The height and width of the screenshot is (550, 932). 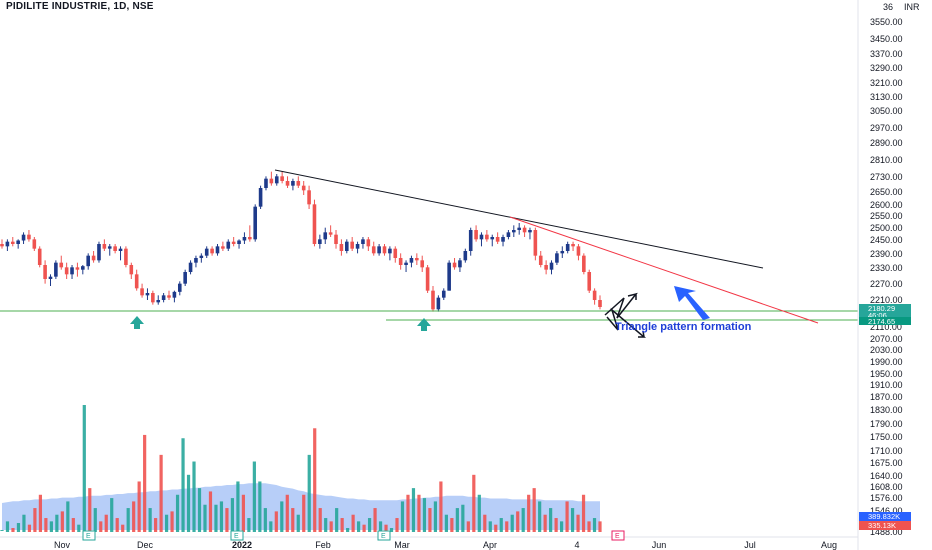 I want to click on price-tick-label: 3210.00, so click(x=886, y=83).